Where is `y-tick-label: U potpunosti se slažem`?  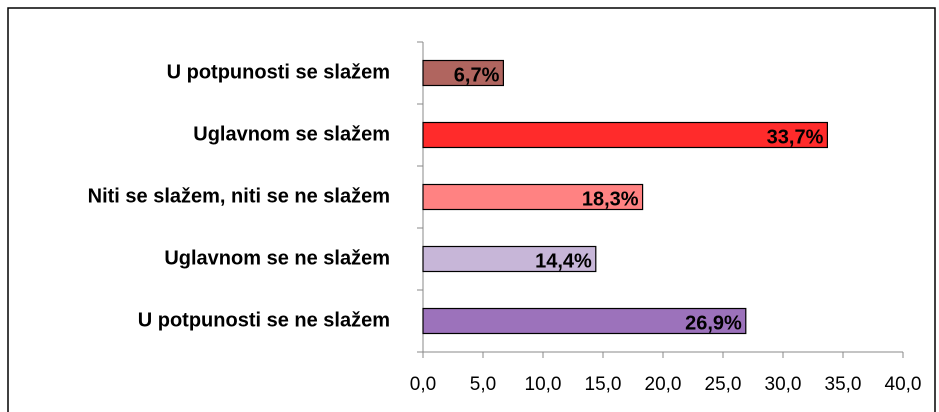 y-tick-label: U potpunosti se slažem is located at coordinates (278, 72).